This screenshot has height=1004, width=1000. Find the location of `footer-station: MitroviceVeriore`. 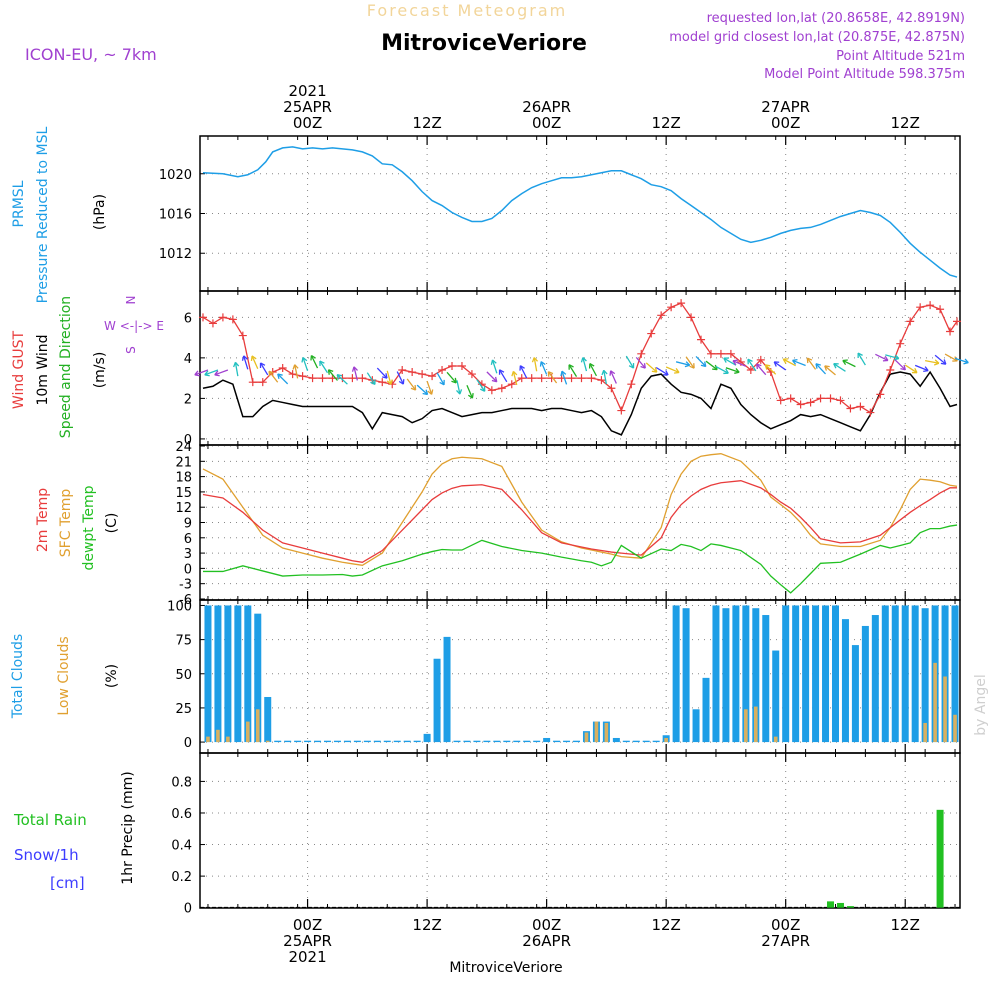

footer-station: MitroviceVeriore is located at coordinates (505, 968).